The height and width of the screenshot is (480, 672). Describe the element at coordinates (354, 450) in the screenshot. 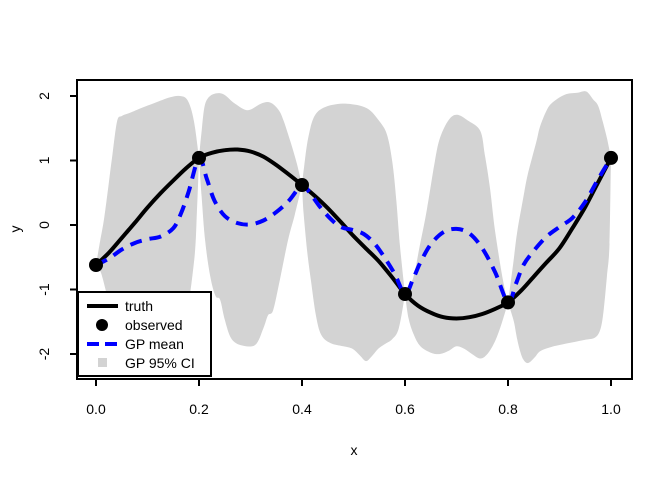

I see `x-axis-label: x` at that location.